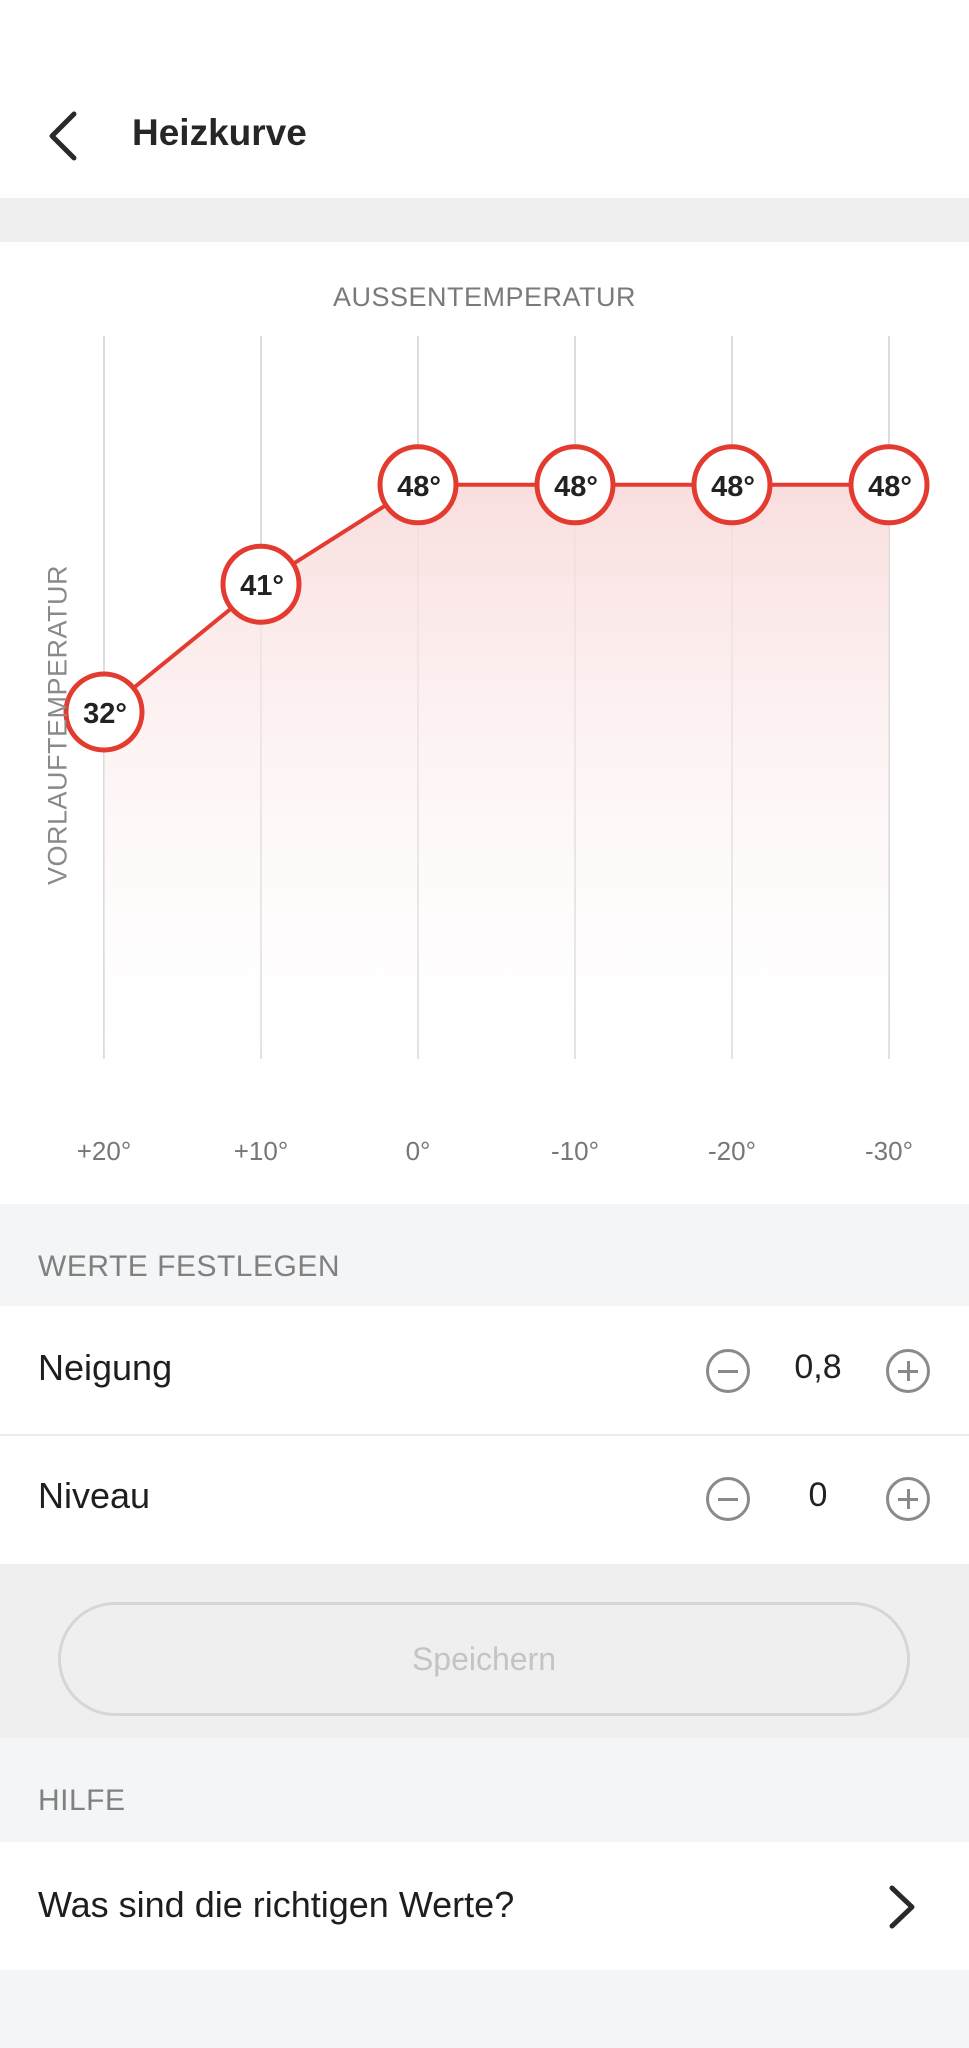  Describe the element at coordinates (189, 1266) in the screenshot. I see `section-title: WERTE FESTLEGEN` at that location.